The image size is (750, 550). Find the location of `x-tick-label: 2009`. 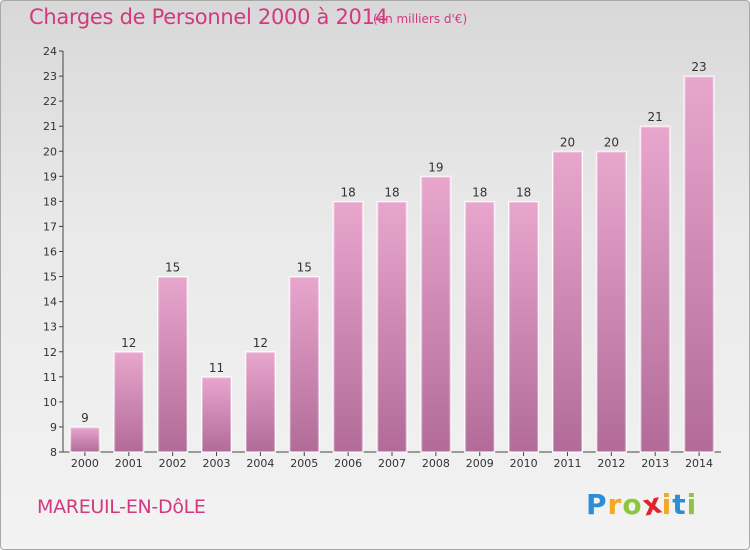

x-tick-label: 2009 is located at coordinates (480, 463).